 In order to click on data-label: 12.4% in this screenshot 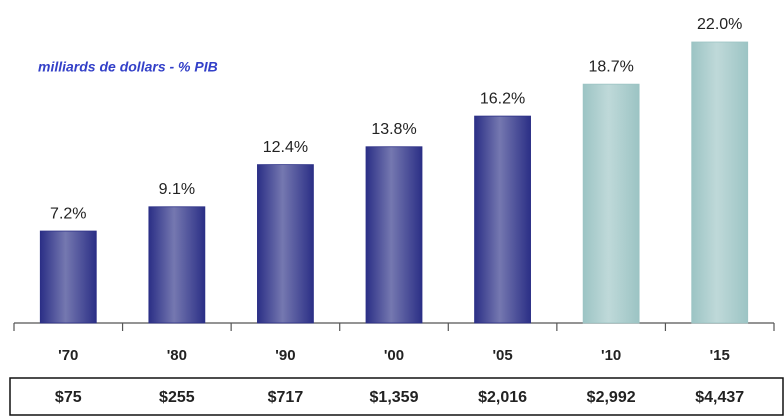, I will do `click(285, 147)`.